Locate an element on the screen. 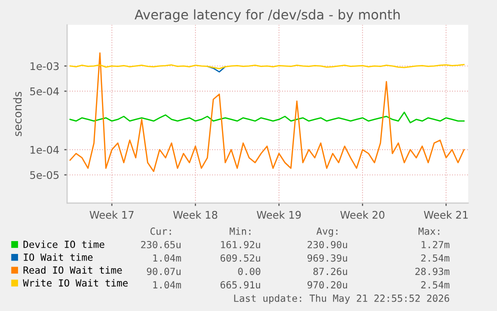  text: 970.20u is located at coordinates (328, 284).